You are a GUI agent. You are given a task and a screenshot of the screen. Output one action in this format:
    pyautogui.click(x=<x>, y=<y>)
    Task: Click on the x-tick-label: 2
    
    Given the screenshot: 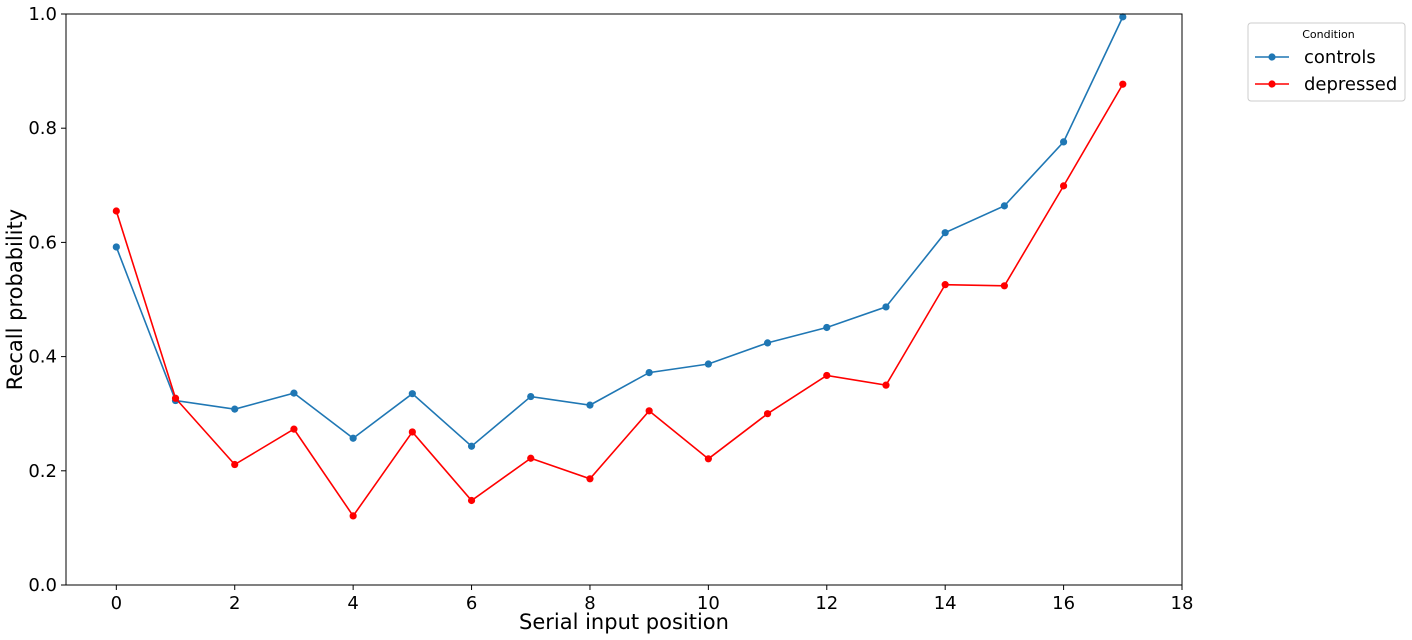 What is the action you would take?
    pyautogui.click(x=234, y=603)
    